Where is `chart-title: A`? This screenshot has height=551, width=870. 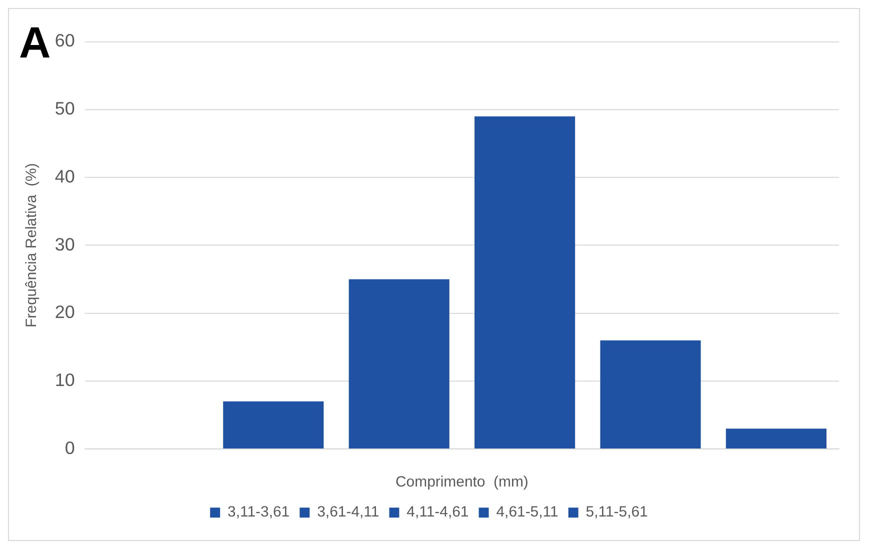 chart-title: A is located at coordinates (34, 43).